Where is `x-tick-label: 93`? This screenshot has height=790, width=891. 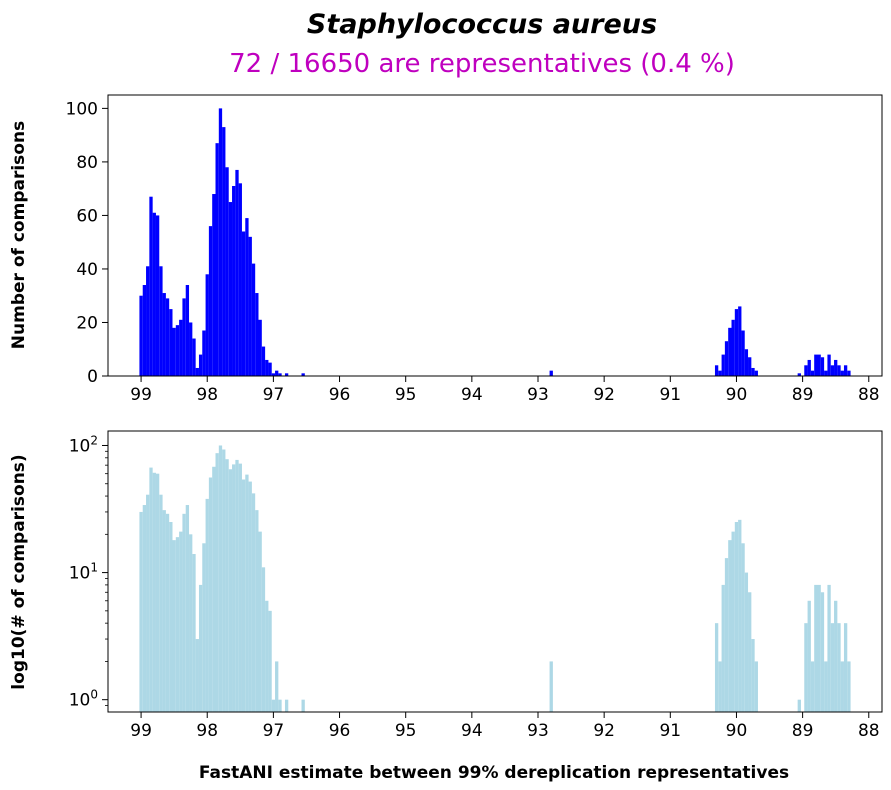
x-tick-label: 93 is located at coordinates (538, 731).